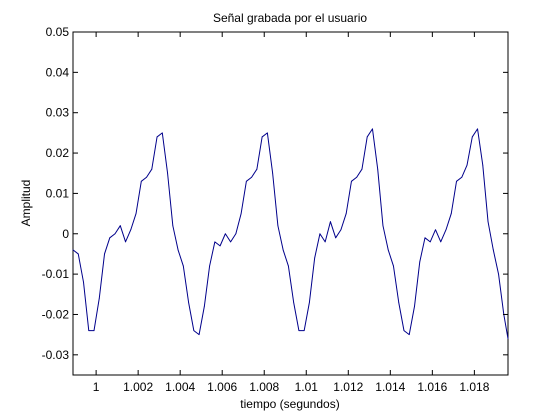 The width and height of the screenshot is (560, 420). What do you see at coordinates (307, 387) in the screenshot?
I see `x-tick-label: 1.01` at bounding box center [307, 387].